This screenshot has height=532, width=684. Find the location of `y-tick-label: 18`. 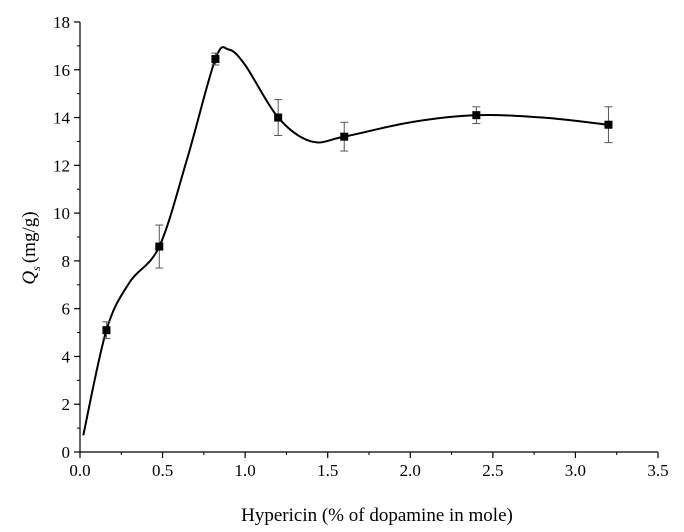

y-tick-label: 18 is located at coordinates (61, 22).